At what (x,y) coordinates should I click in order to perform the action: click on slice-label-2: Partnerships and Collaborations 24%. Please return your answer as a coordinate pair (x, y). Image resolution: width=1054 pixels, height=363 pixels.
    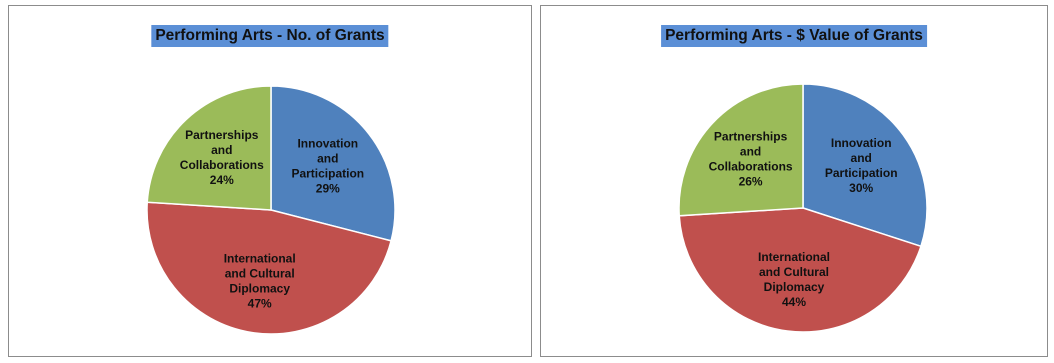
    Looking at the image, I should click on (222, 157).